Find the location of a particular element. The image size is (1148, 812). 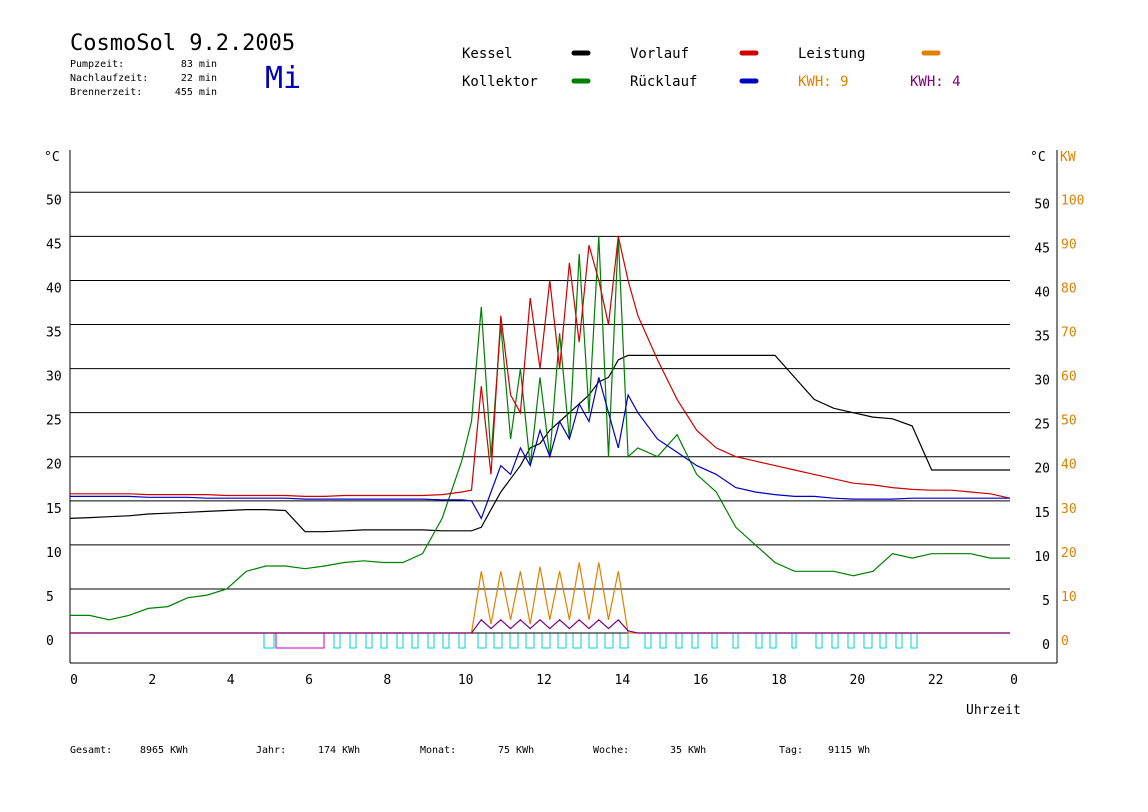

y2-tick-label: 60 is located at coordinates (1069, 377).